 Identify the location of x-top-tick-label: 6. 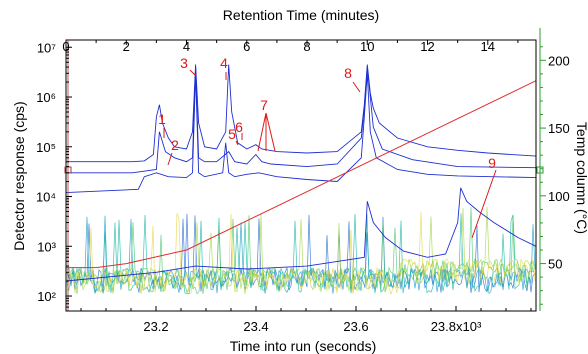
(246, 46).